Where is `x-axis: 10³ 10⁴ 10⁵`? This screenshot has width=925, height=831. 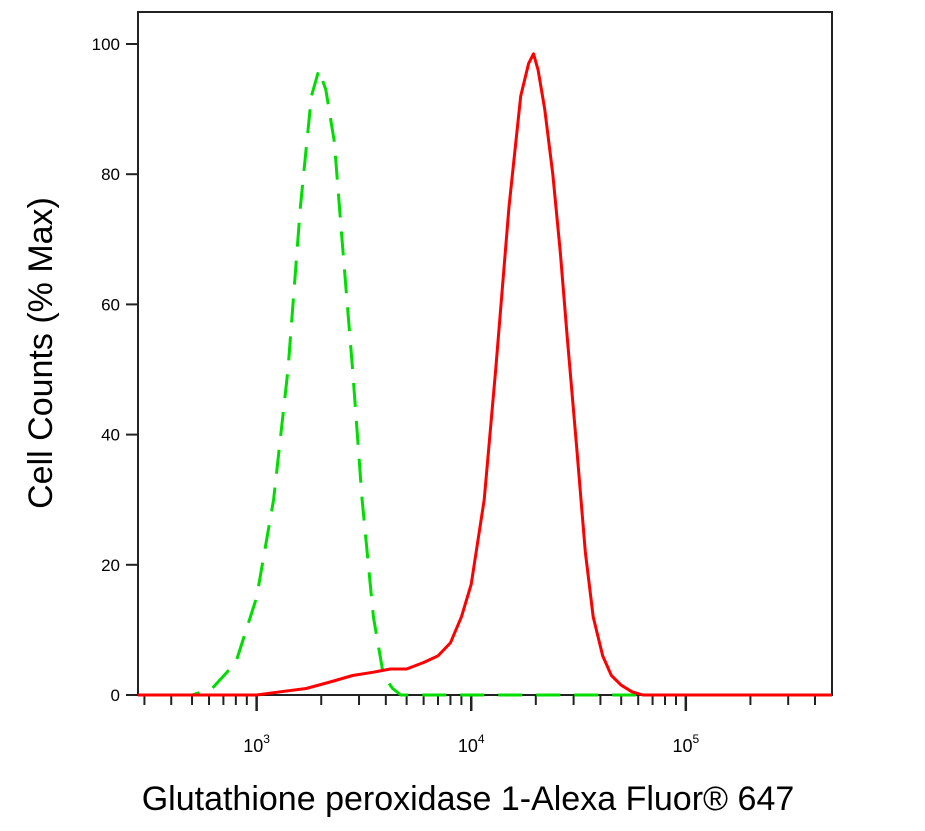
x-axis: 10³ 10⁴ 10⁵ is located at coordinates (480, 725).